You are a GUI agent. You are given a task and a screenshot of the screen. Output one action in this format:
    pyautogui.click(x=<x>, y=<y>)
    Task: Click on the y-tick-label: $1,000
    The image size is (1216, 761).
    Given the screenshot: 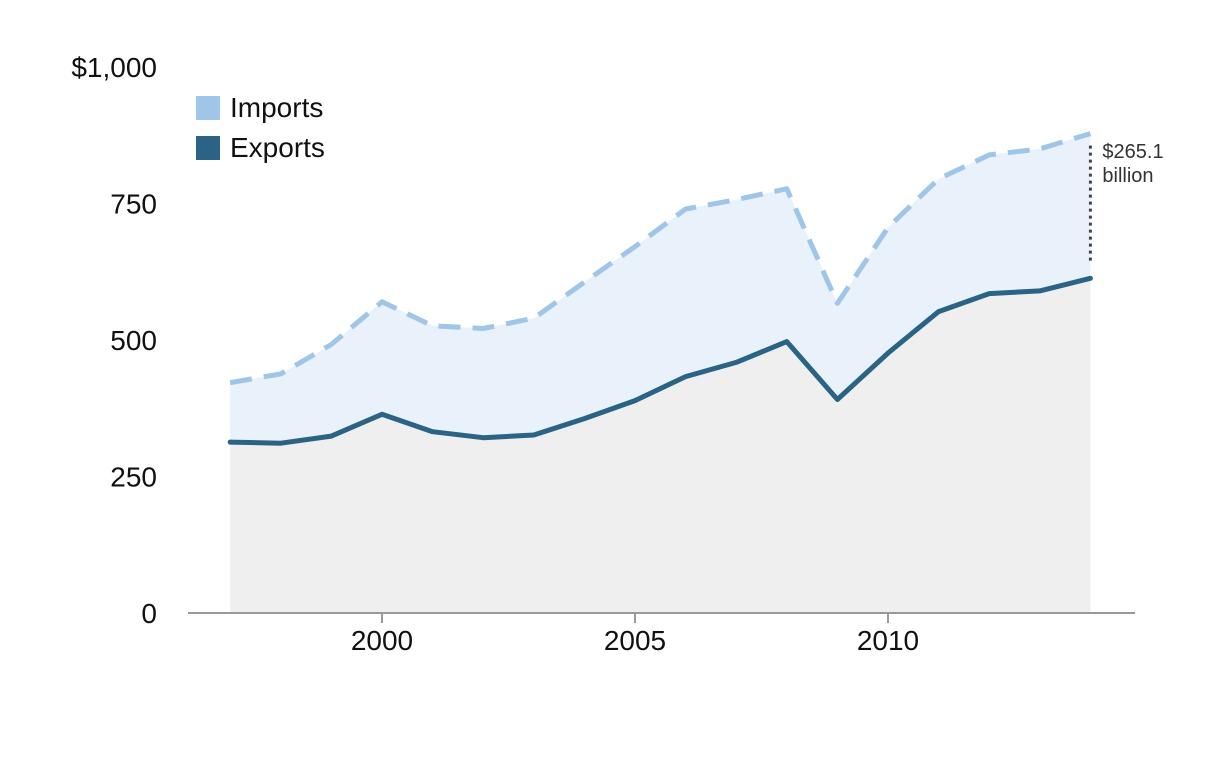 What is the action you would take?
    pyautogui.click(x=114, y=67)
    